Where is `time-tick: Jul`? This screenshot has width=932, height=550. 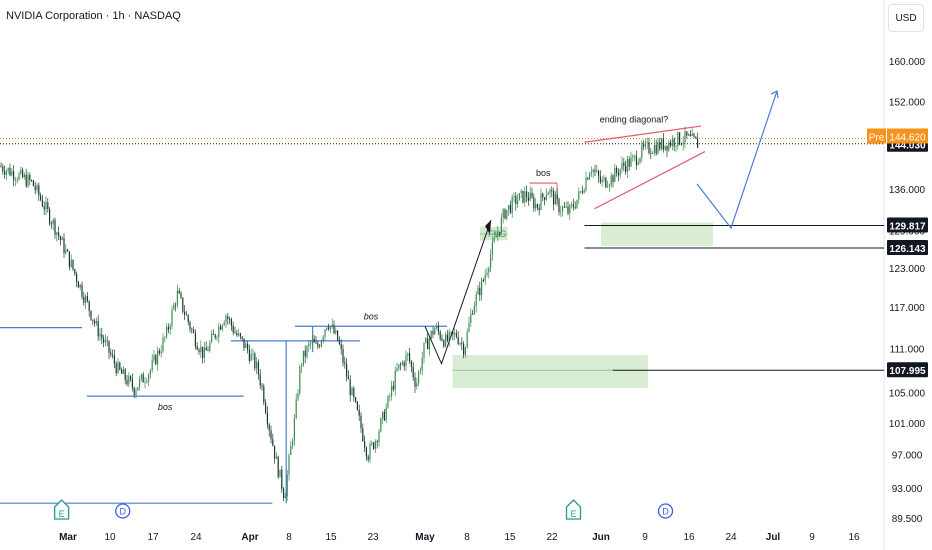
time-tick: Jul is located at coordinates (773, 537).